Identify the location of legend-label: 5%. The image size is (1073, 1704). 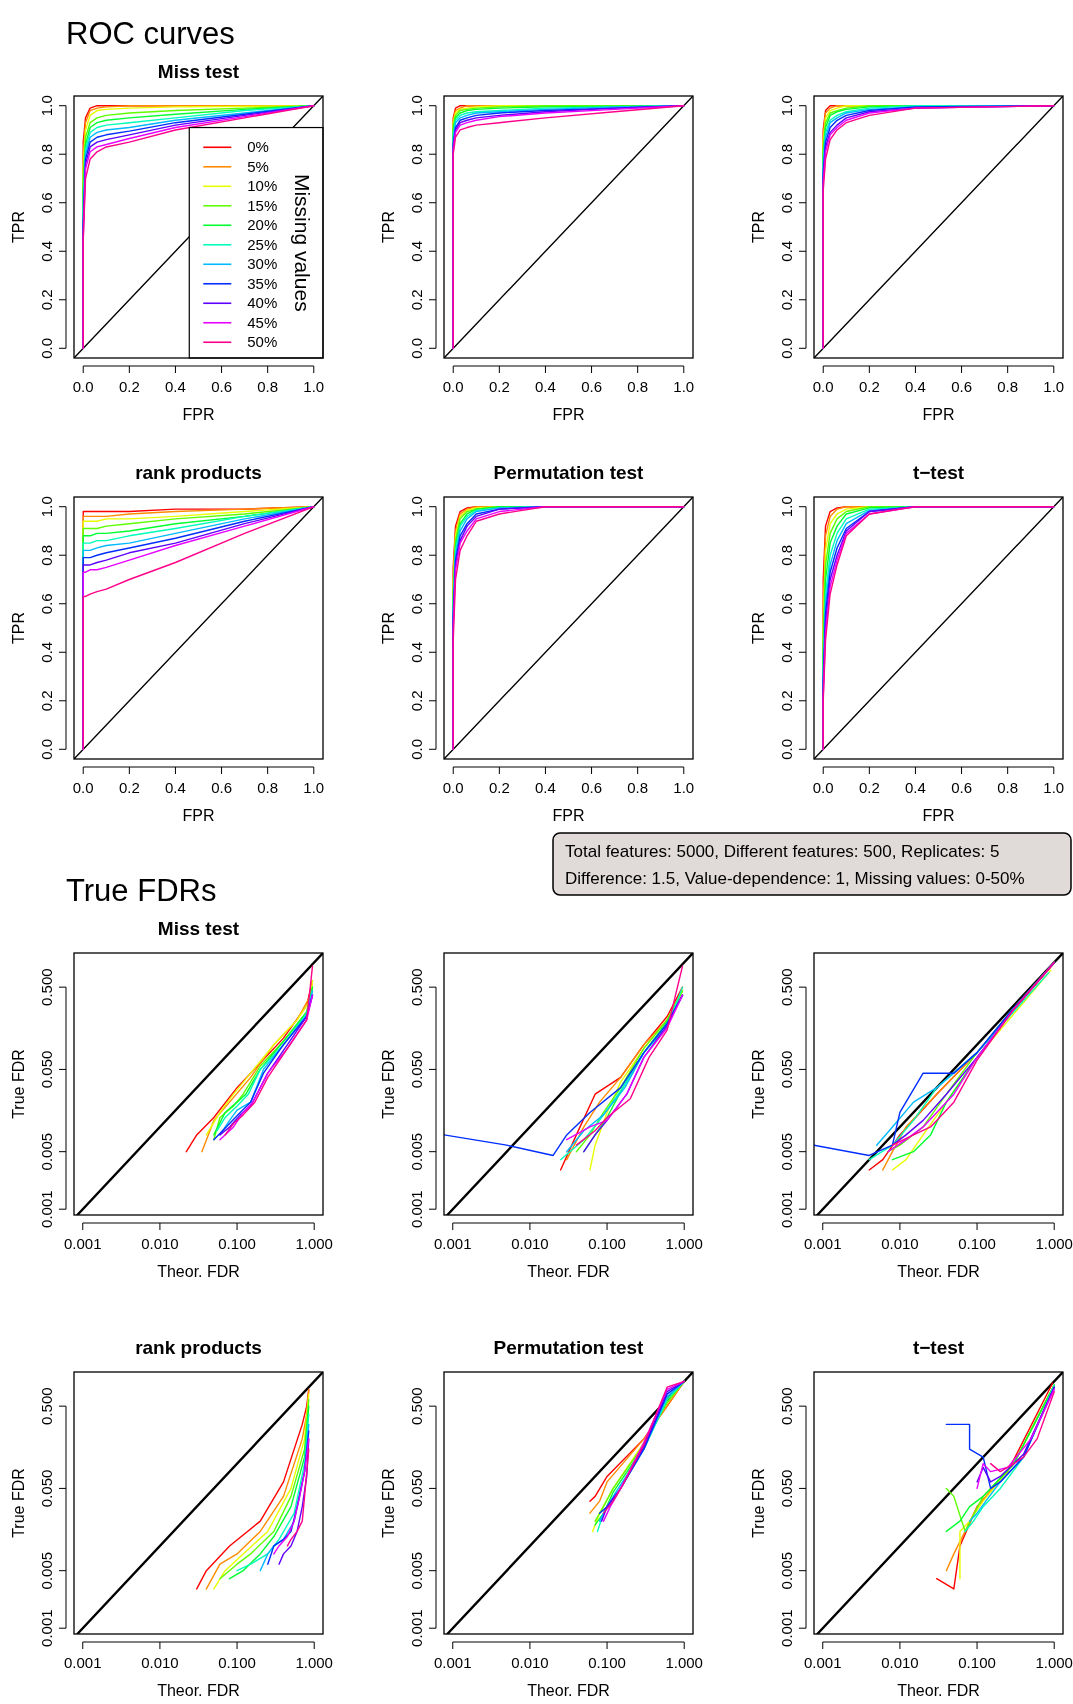
(258, 166).